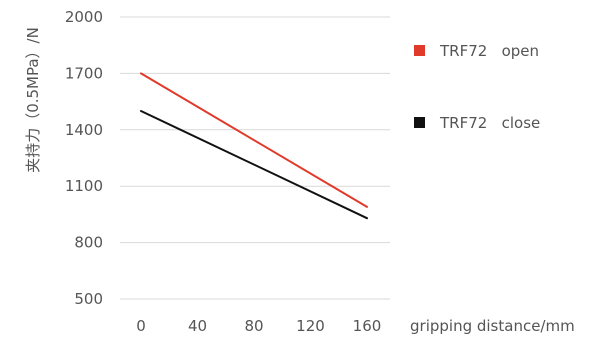 The height and width of the screenshot is (340, 605). Describe the element at coordinates (84, 130) in the screenshot. I see `y-tick-label-1400: 1400` at that location.